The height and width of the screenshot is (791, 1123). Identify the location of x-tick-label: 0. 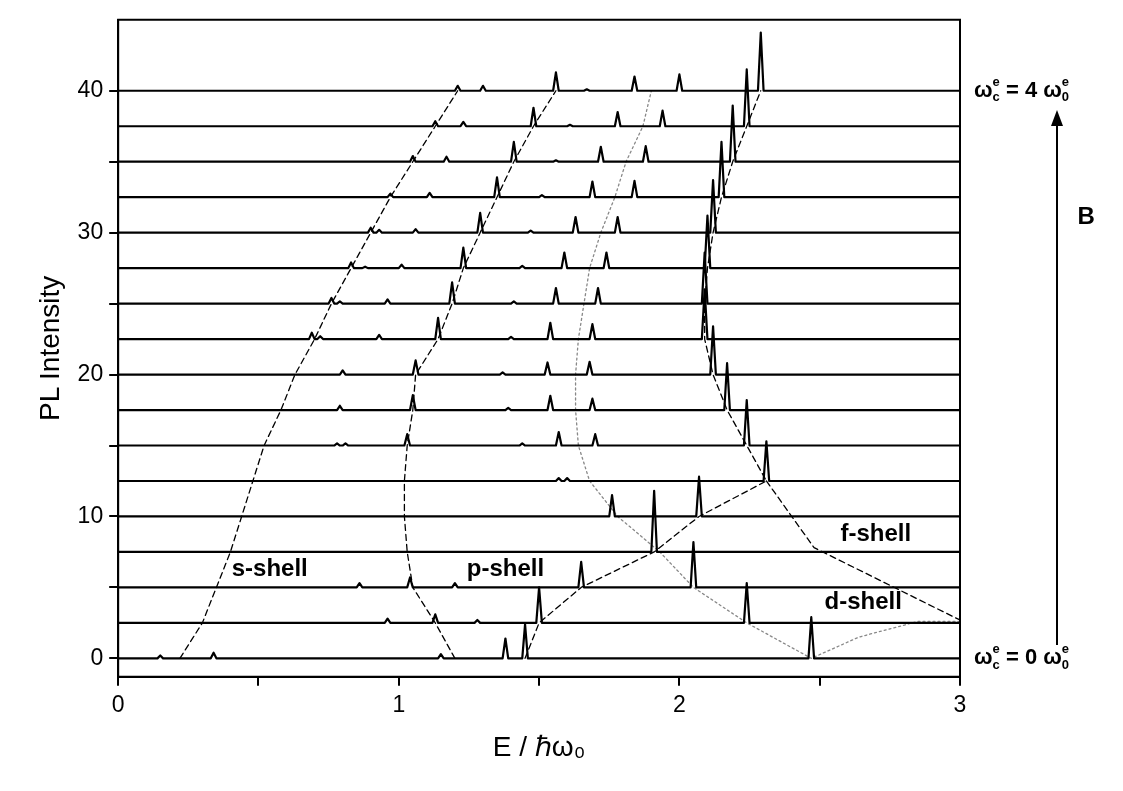
(118, 703).